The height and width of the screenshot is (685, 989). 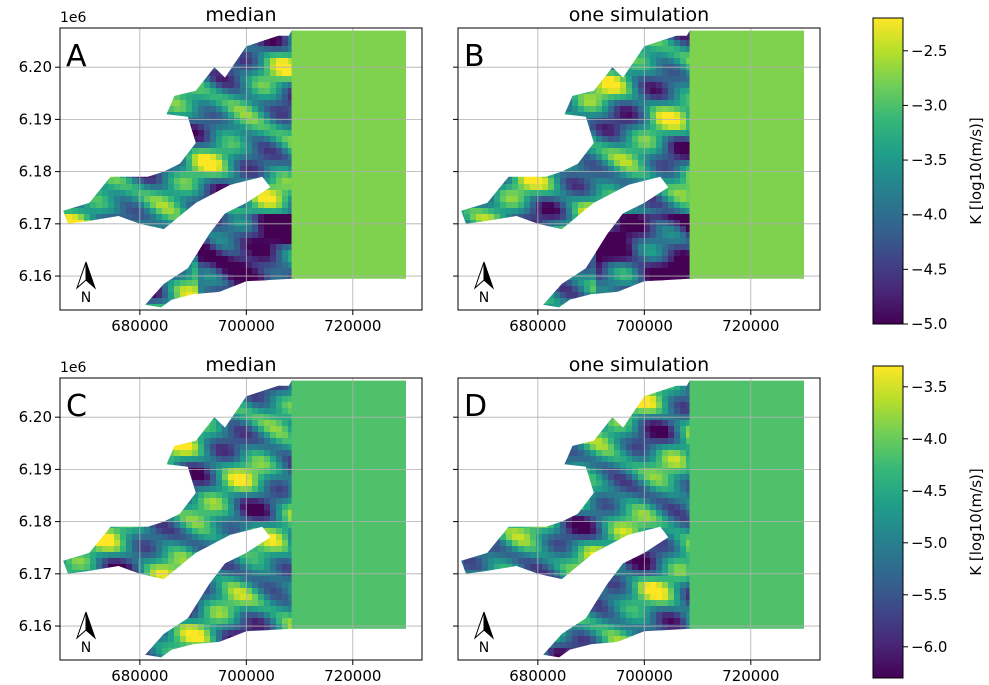 What do you see at coordinates (632, 169) in the screenshot?
I see `heatmap-b` at bounding box center [632, 169].